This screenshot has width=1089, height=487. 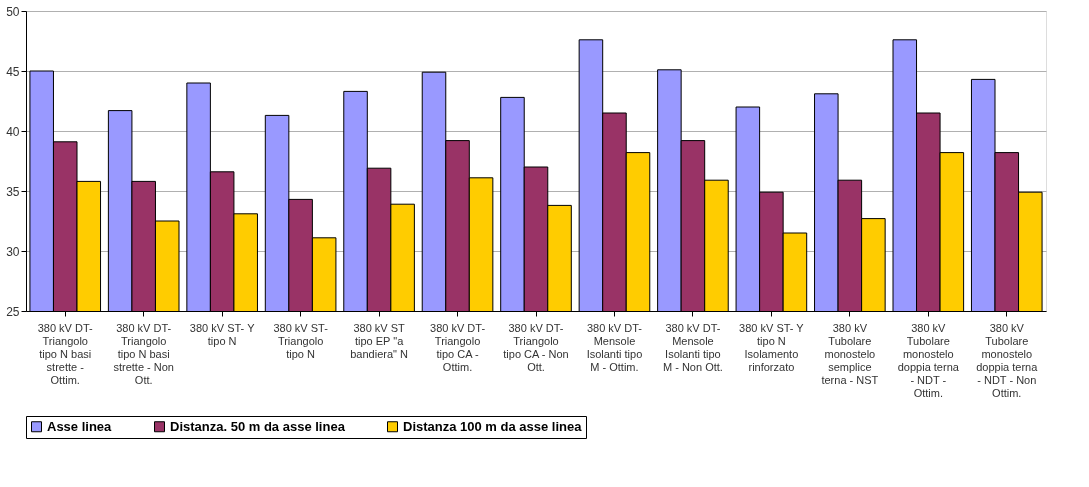 I want to click on y-tick-label: 50, so click(x=13, y=11).